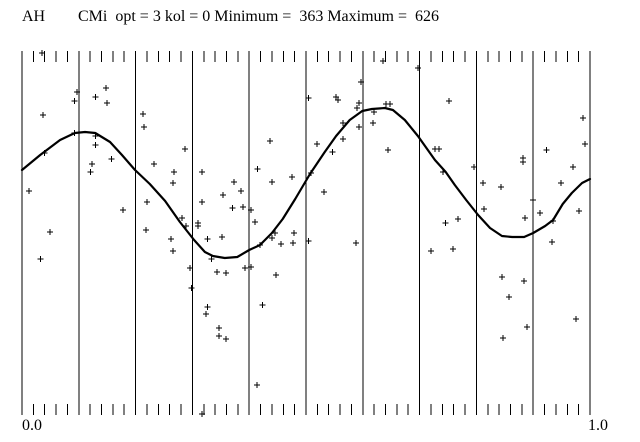 The width and height of the screenshot is (640, 442). I want to click on x-axis-label-max: 1.0, so click(598, 425).